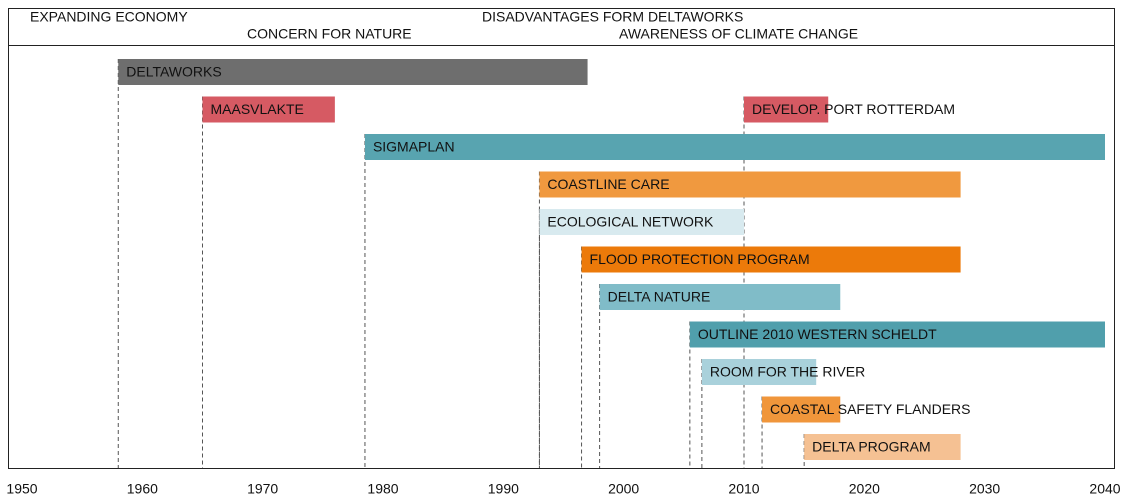 The image size is (1127, 501). I want to click on x-tick-label: 2030, so click(984, 489).